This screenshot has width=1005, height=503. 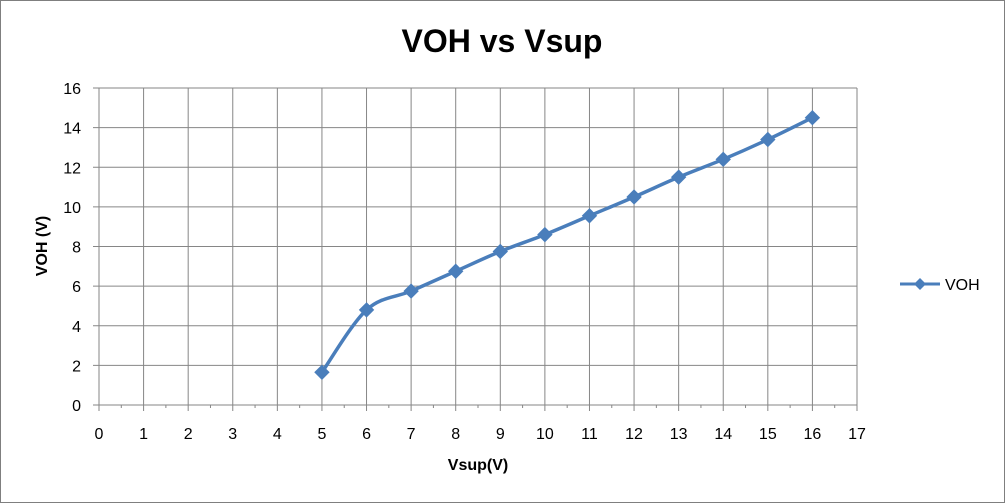 What do you see at coordinates (277, 434) in the screenshot?
I see `x-tick-label: 4` at bounding box center [277, 434].